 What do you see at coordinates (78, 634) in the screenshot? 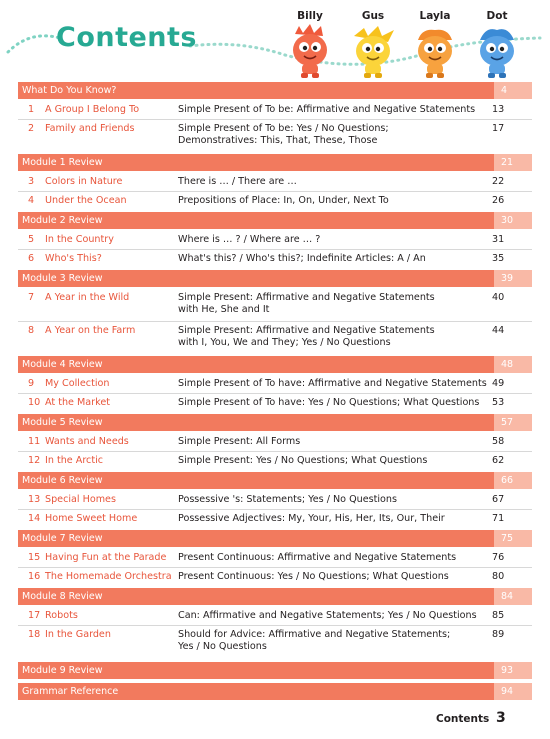
I see `unit-title: In the Garden` at bounding box center [78, 634].